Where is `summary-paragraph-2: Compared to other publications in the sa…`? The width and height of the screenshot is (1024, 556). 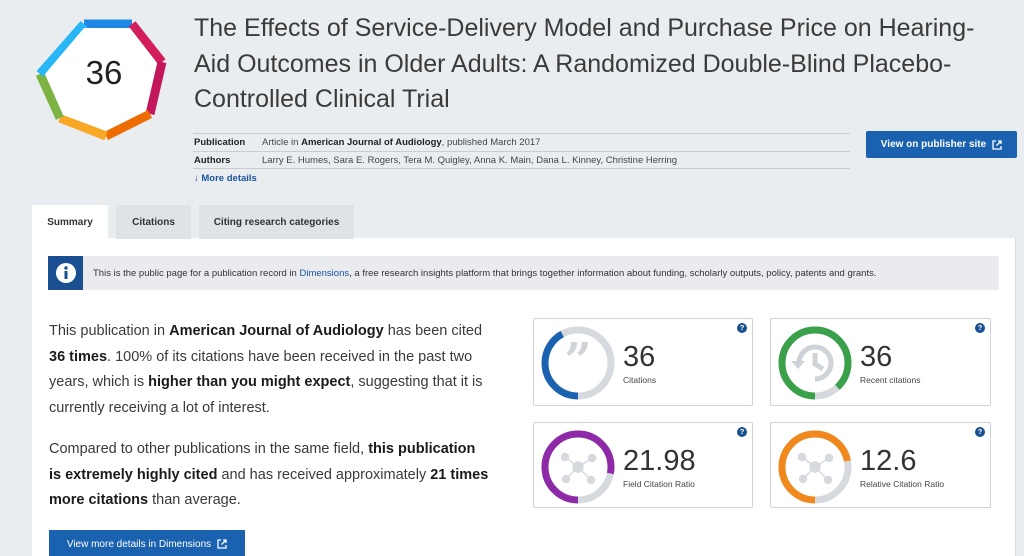
summary-paragraph-2: Compared to other publications in the sa… is located at coordinates (269, 474).